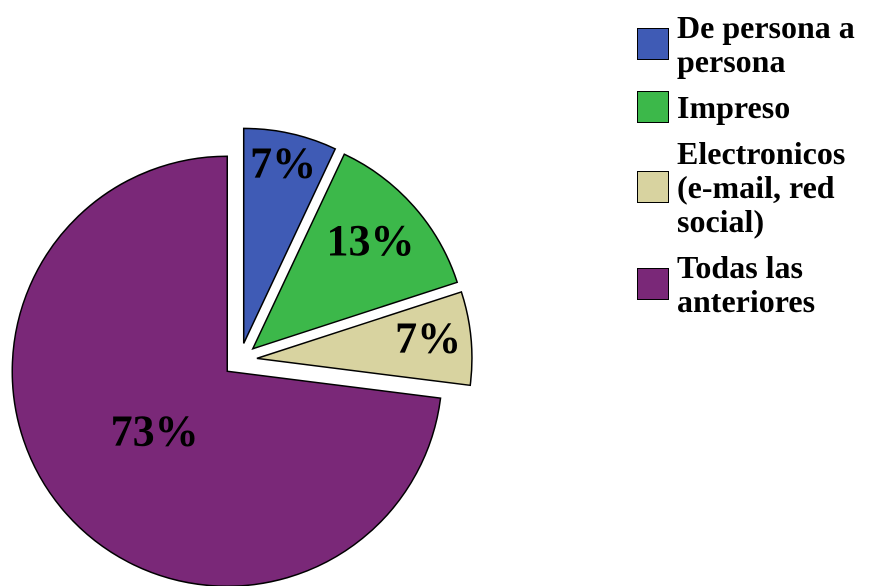  What do you see at coordinates (746, 284) in the screenshot?
I see `legend-label: Todas las anteriores` at bounding box center [746, 284].